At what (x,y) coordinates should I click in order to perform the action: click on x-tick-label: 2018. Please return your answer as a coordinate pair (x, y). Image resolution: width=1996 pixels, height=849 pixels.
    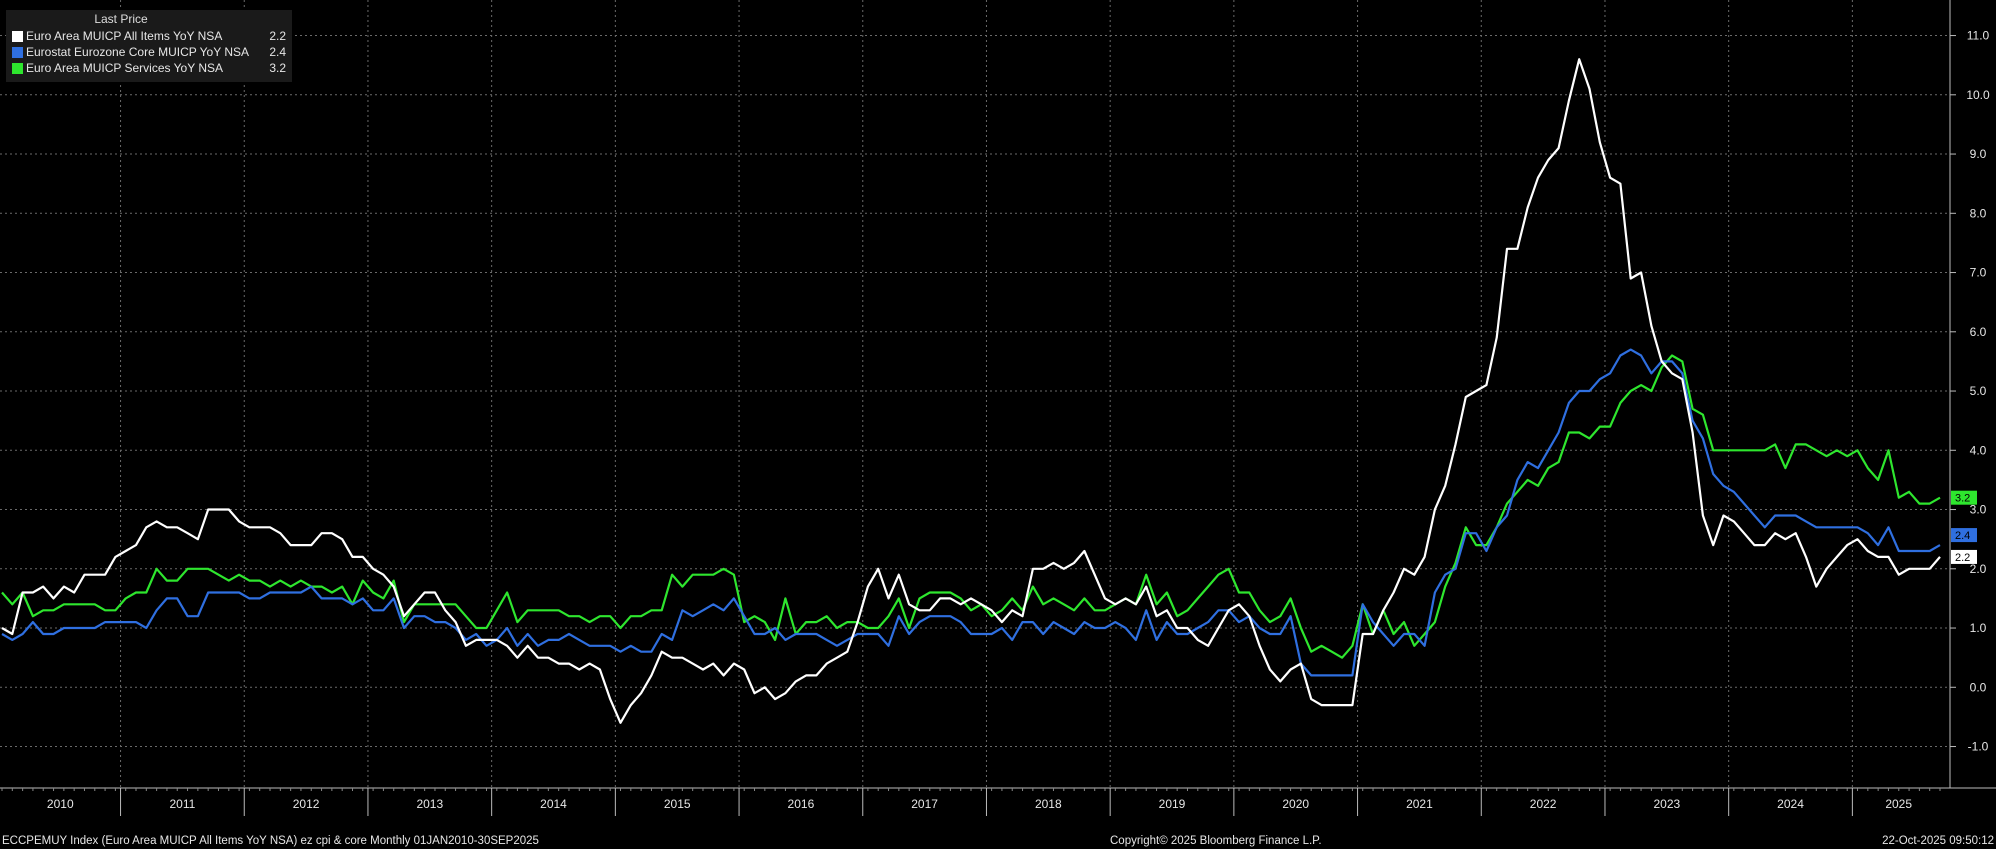
    Looking at the image, I should click on (1048, 804).